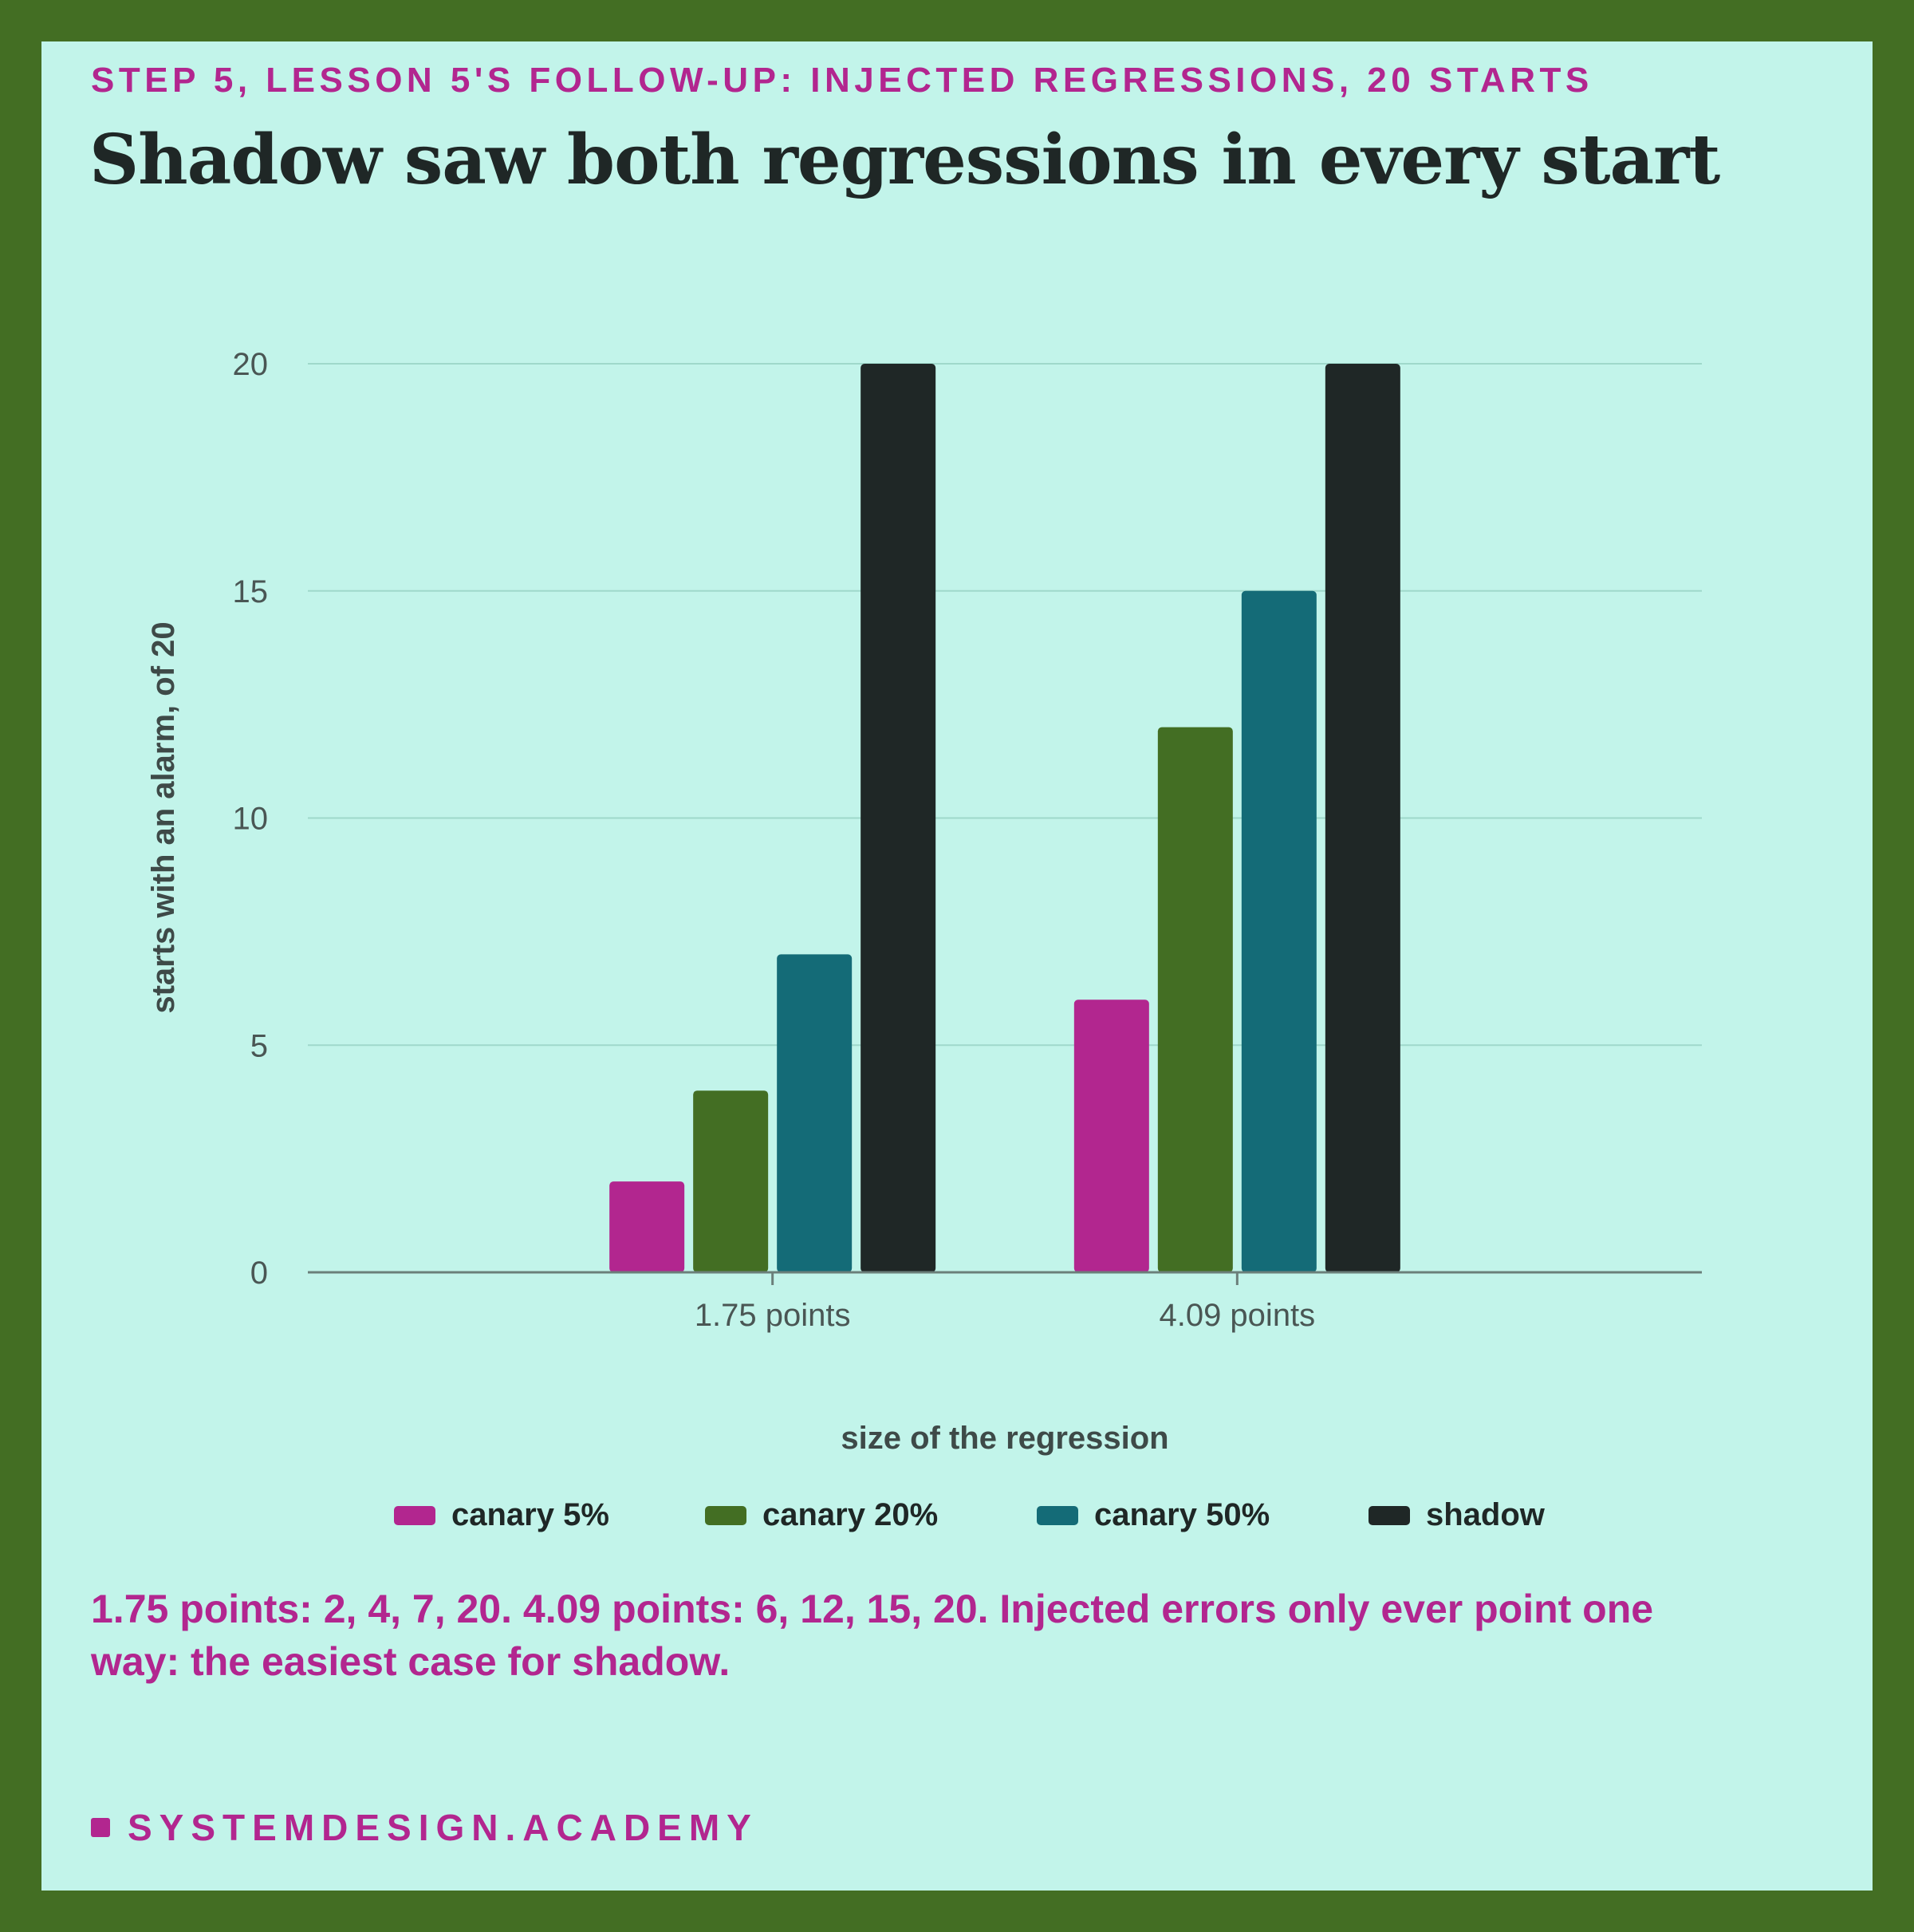 This screenshot has height=1932, width=1914. Describe the element at coordinates (101, 1827) in the screenshot. I see `brand-square-icon` at that location.